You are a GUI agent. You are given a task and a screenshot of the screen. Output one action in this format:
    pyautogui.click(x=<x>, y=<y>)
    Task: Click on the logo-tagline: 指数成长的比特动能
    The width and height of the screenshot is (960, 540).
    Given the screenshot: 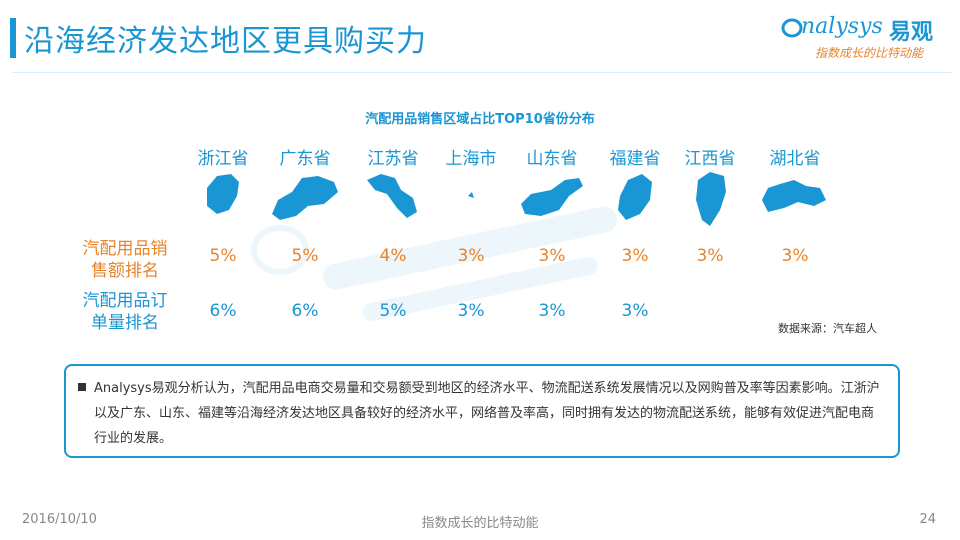 What is the action you would take?
    pyautogui.click(x=869, y=53)
    